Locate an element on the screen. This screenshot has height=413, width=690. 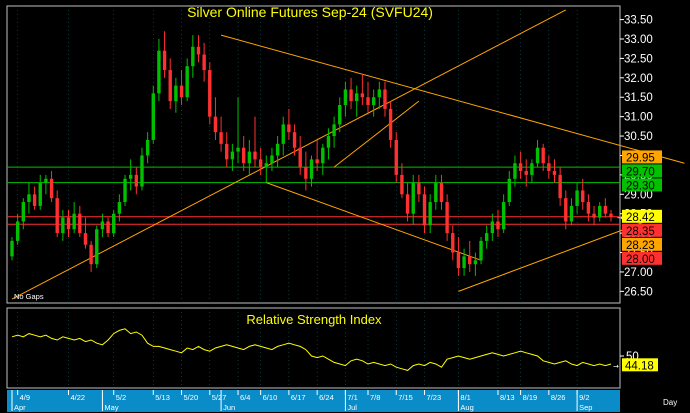
price-y-tick-label: 29.00 is located at coordinates (638, 195).